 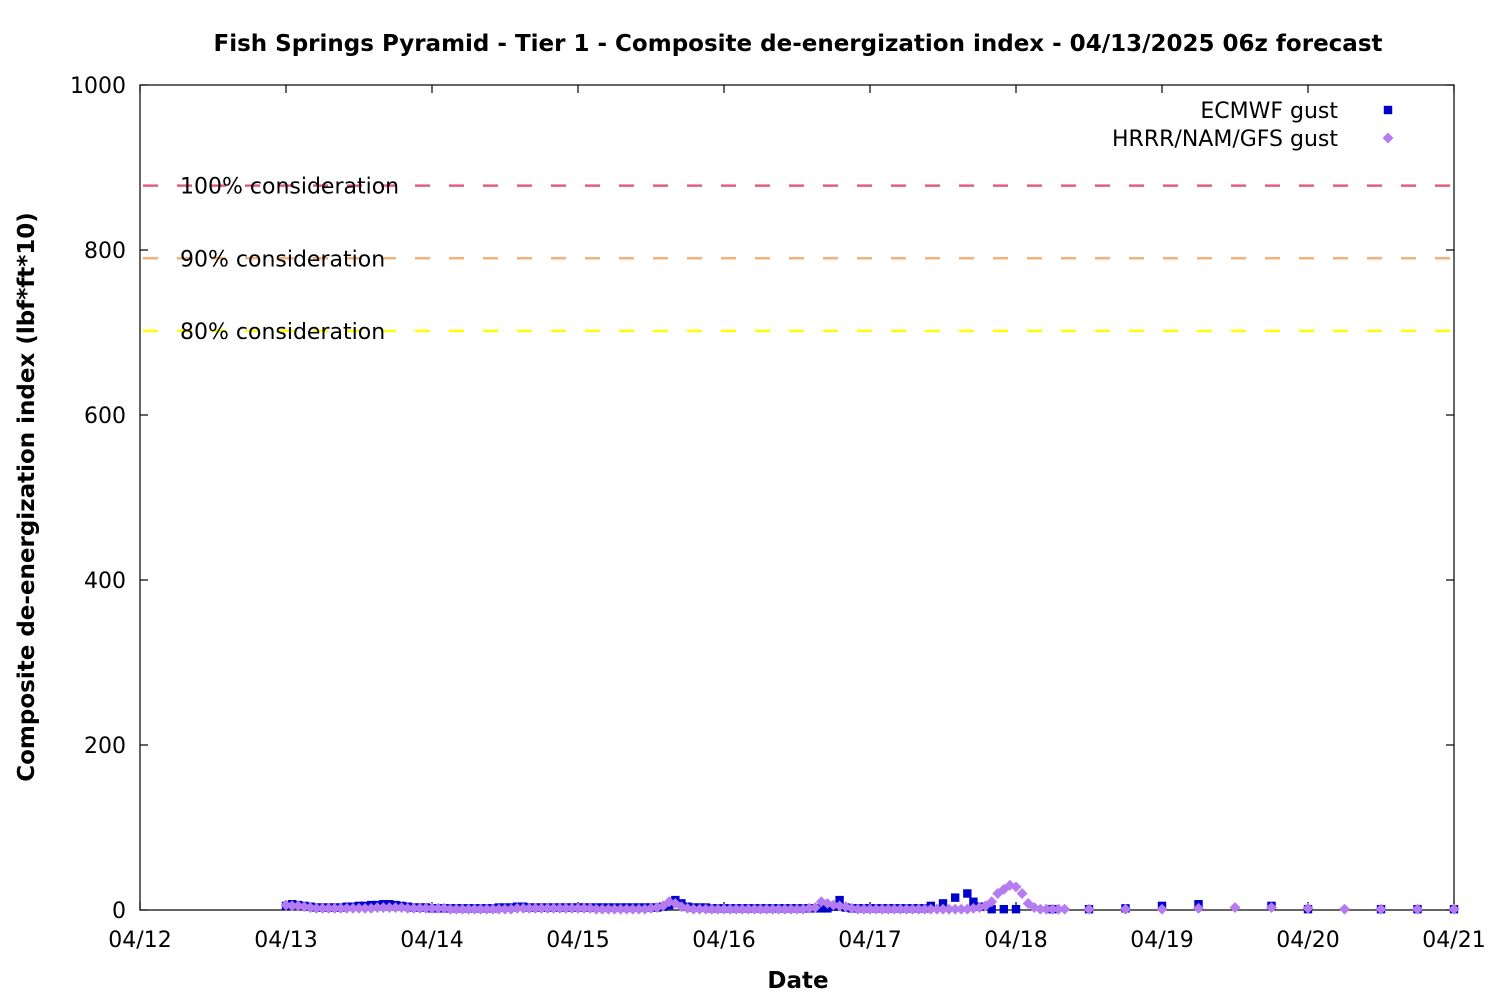 What do you see at coordinates (723, 940) in the screenshot?
I see `x-tick-label: 04/16` at bounding box center [723, 940].